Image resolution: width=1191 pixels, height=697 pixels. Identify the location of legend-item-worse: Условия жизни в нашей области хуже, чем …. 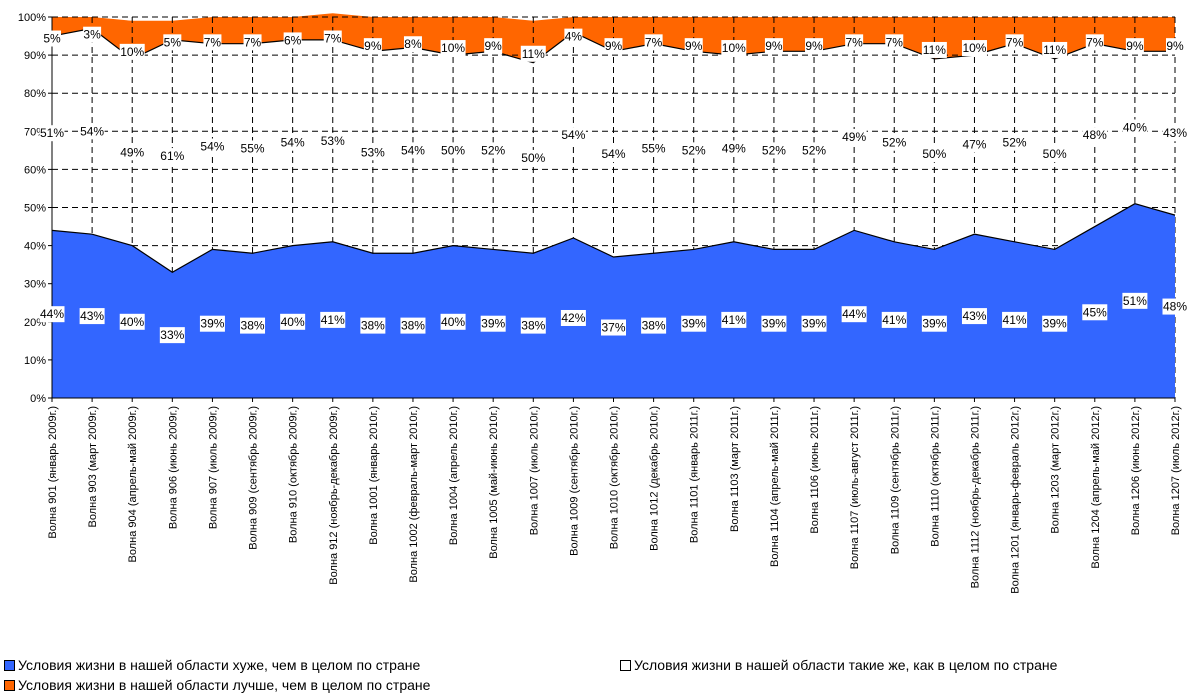
(212, 665).